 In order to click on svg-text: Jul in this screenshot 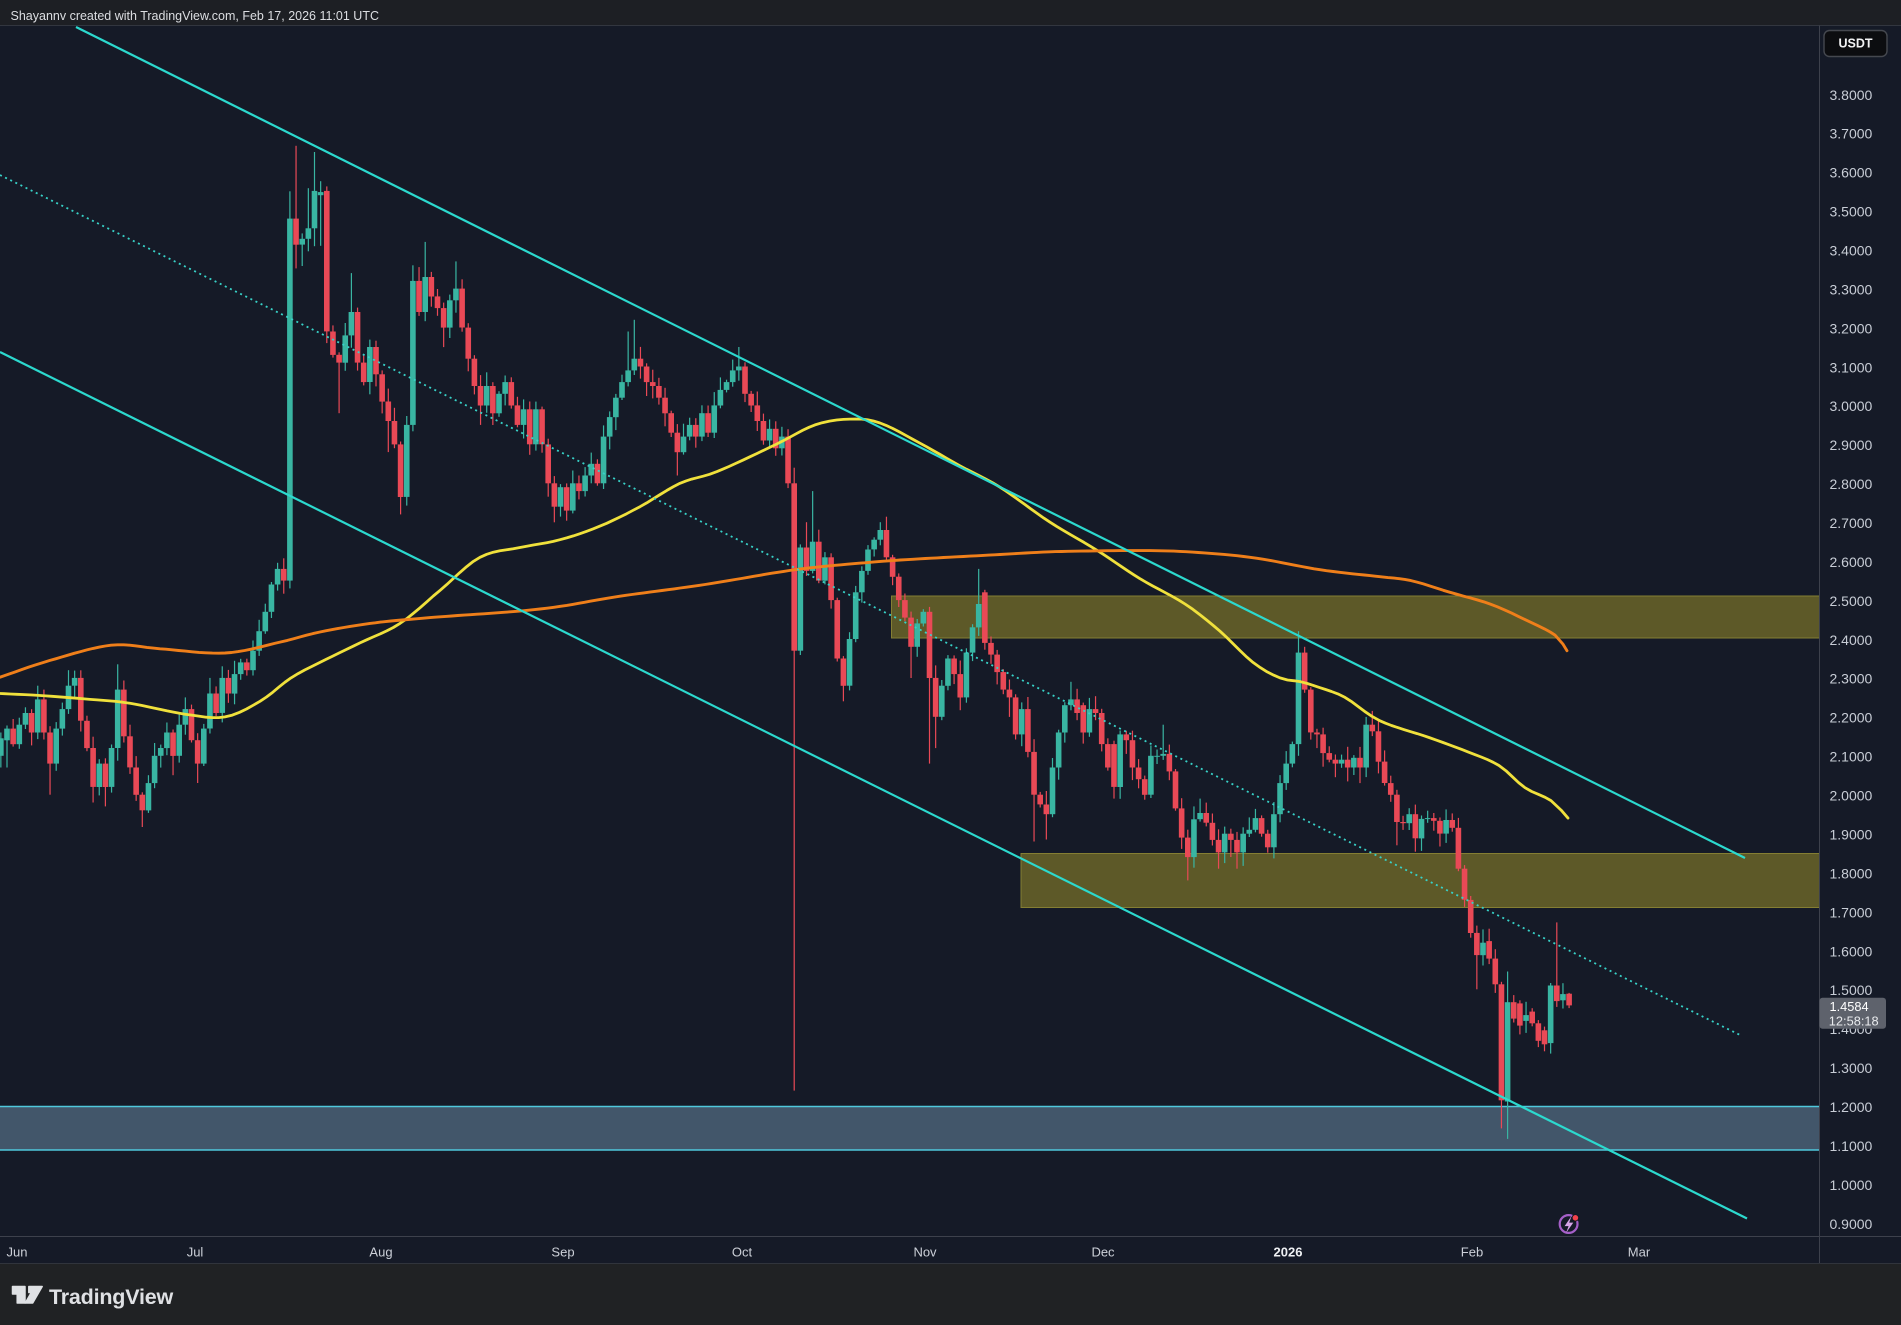, I will do `click(195, 1252)`.